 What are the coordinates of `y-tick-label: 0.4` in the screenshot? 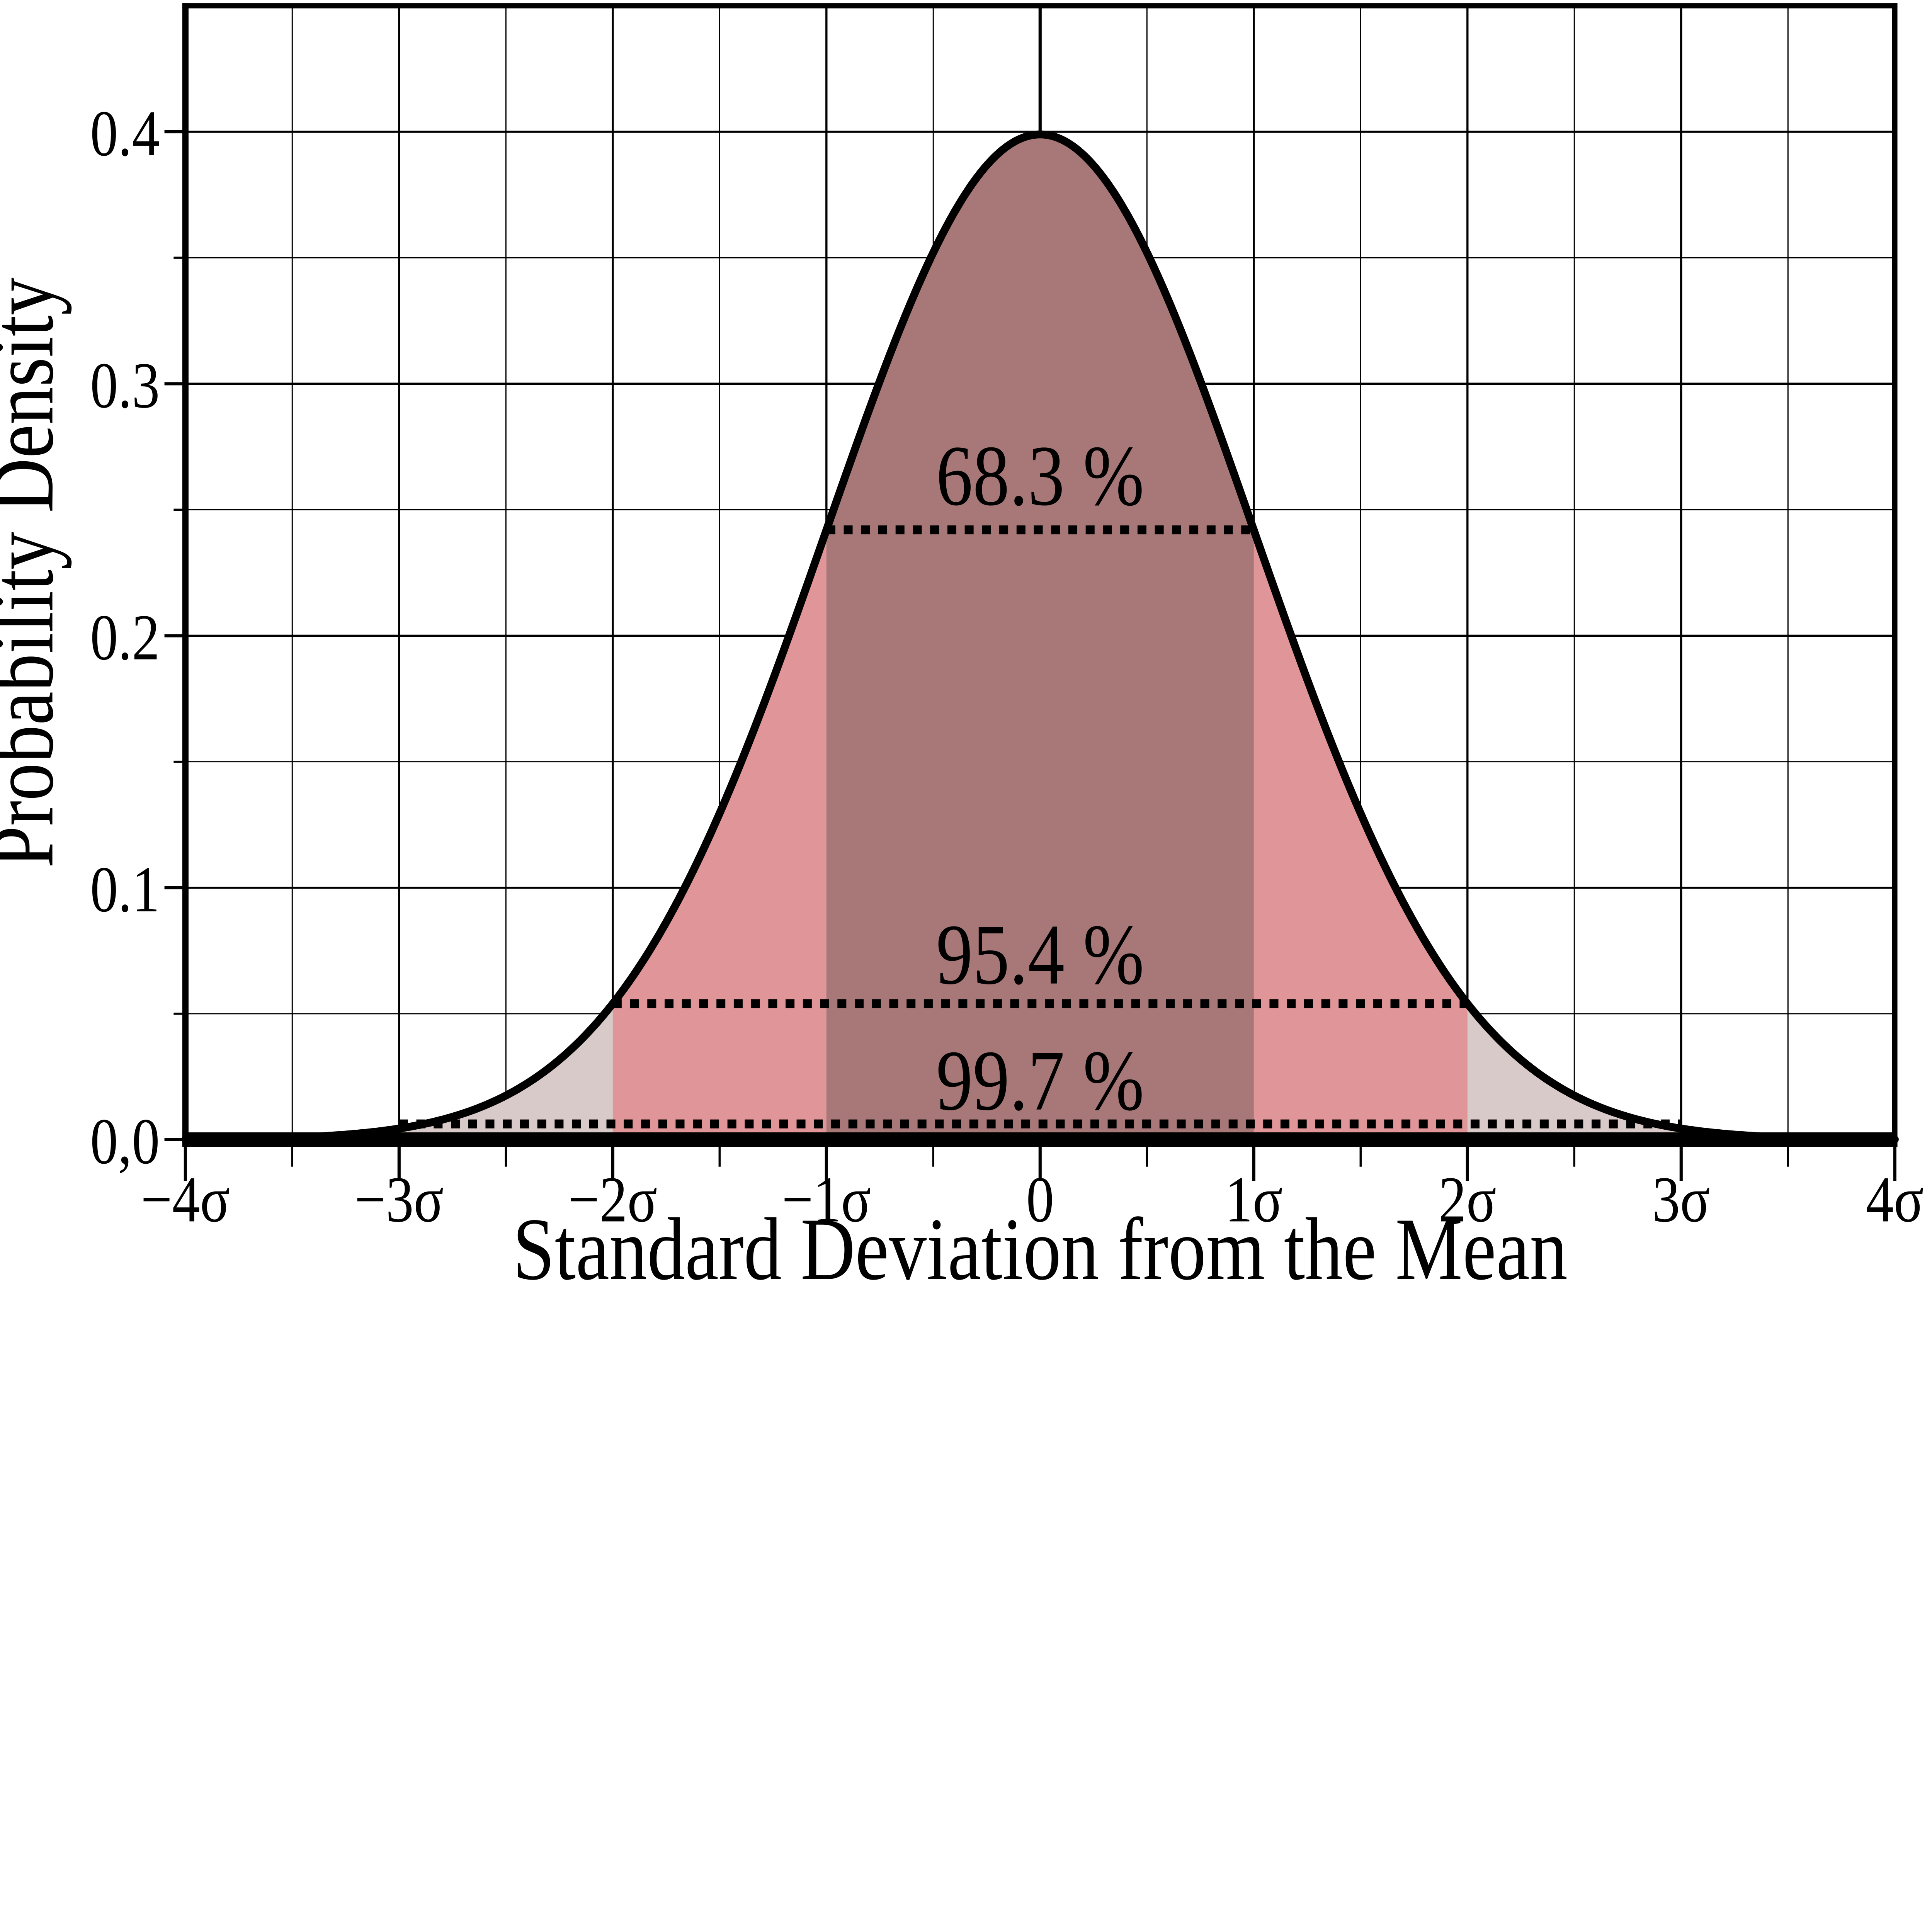 It's located at (125, 133).